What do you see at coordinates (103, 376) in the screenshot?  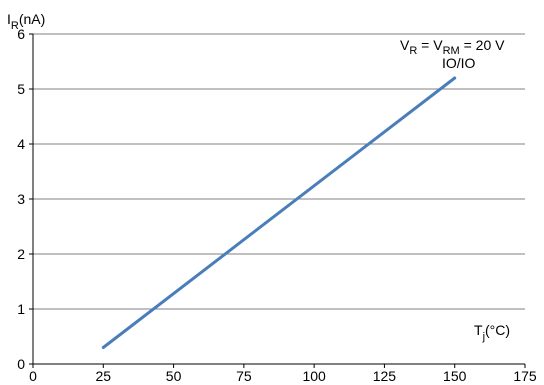 I see `x-tick-label-25: 25` at bounding box center [103, 376].